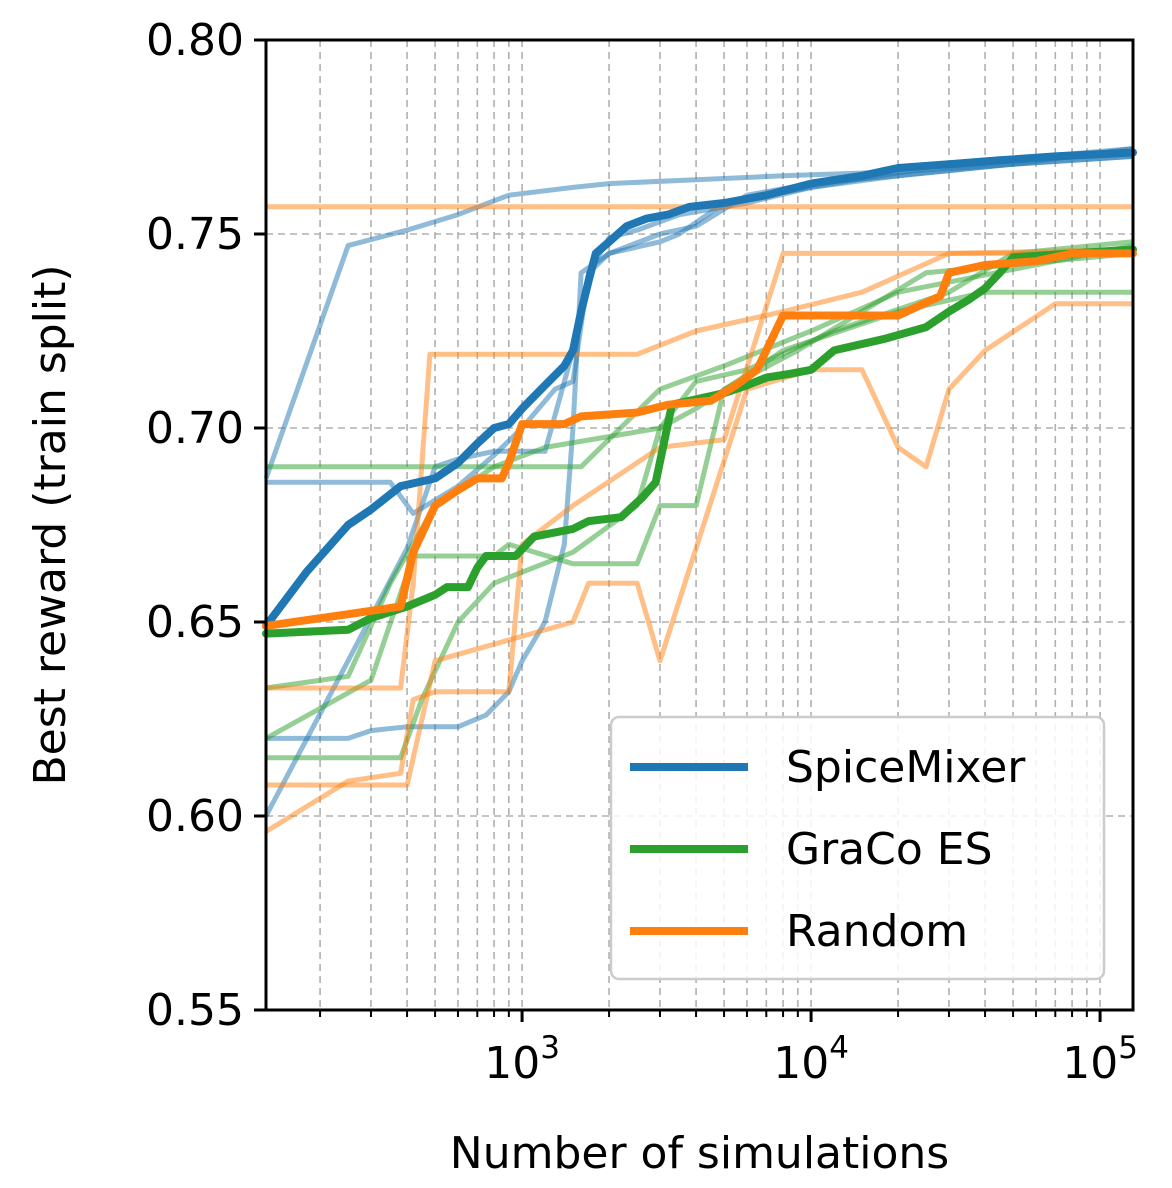 This screenshot has width=1172, height=1188. I want to click on y-tick-label: 0.65, so click(195, 622).